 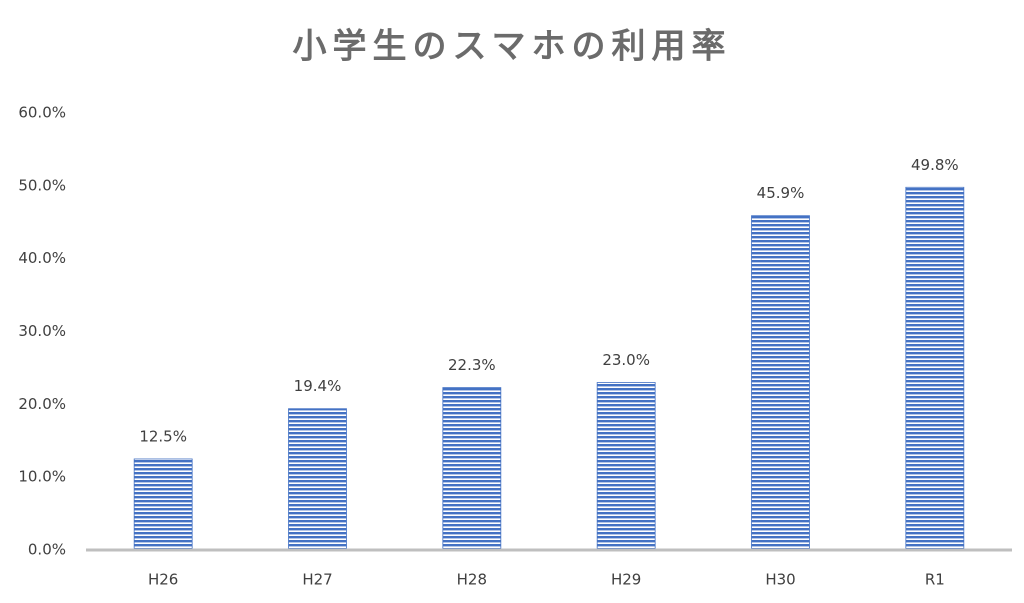 What do you see at coordinates (317, 580) in the screenshot?
I see `x-tick-label: H27` at bounding box center [317, 580].